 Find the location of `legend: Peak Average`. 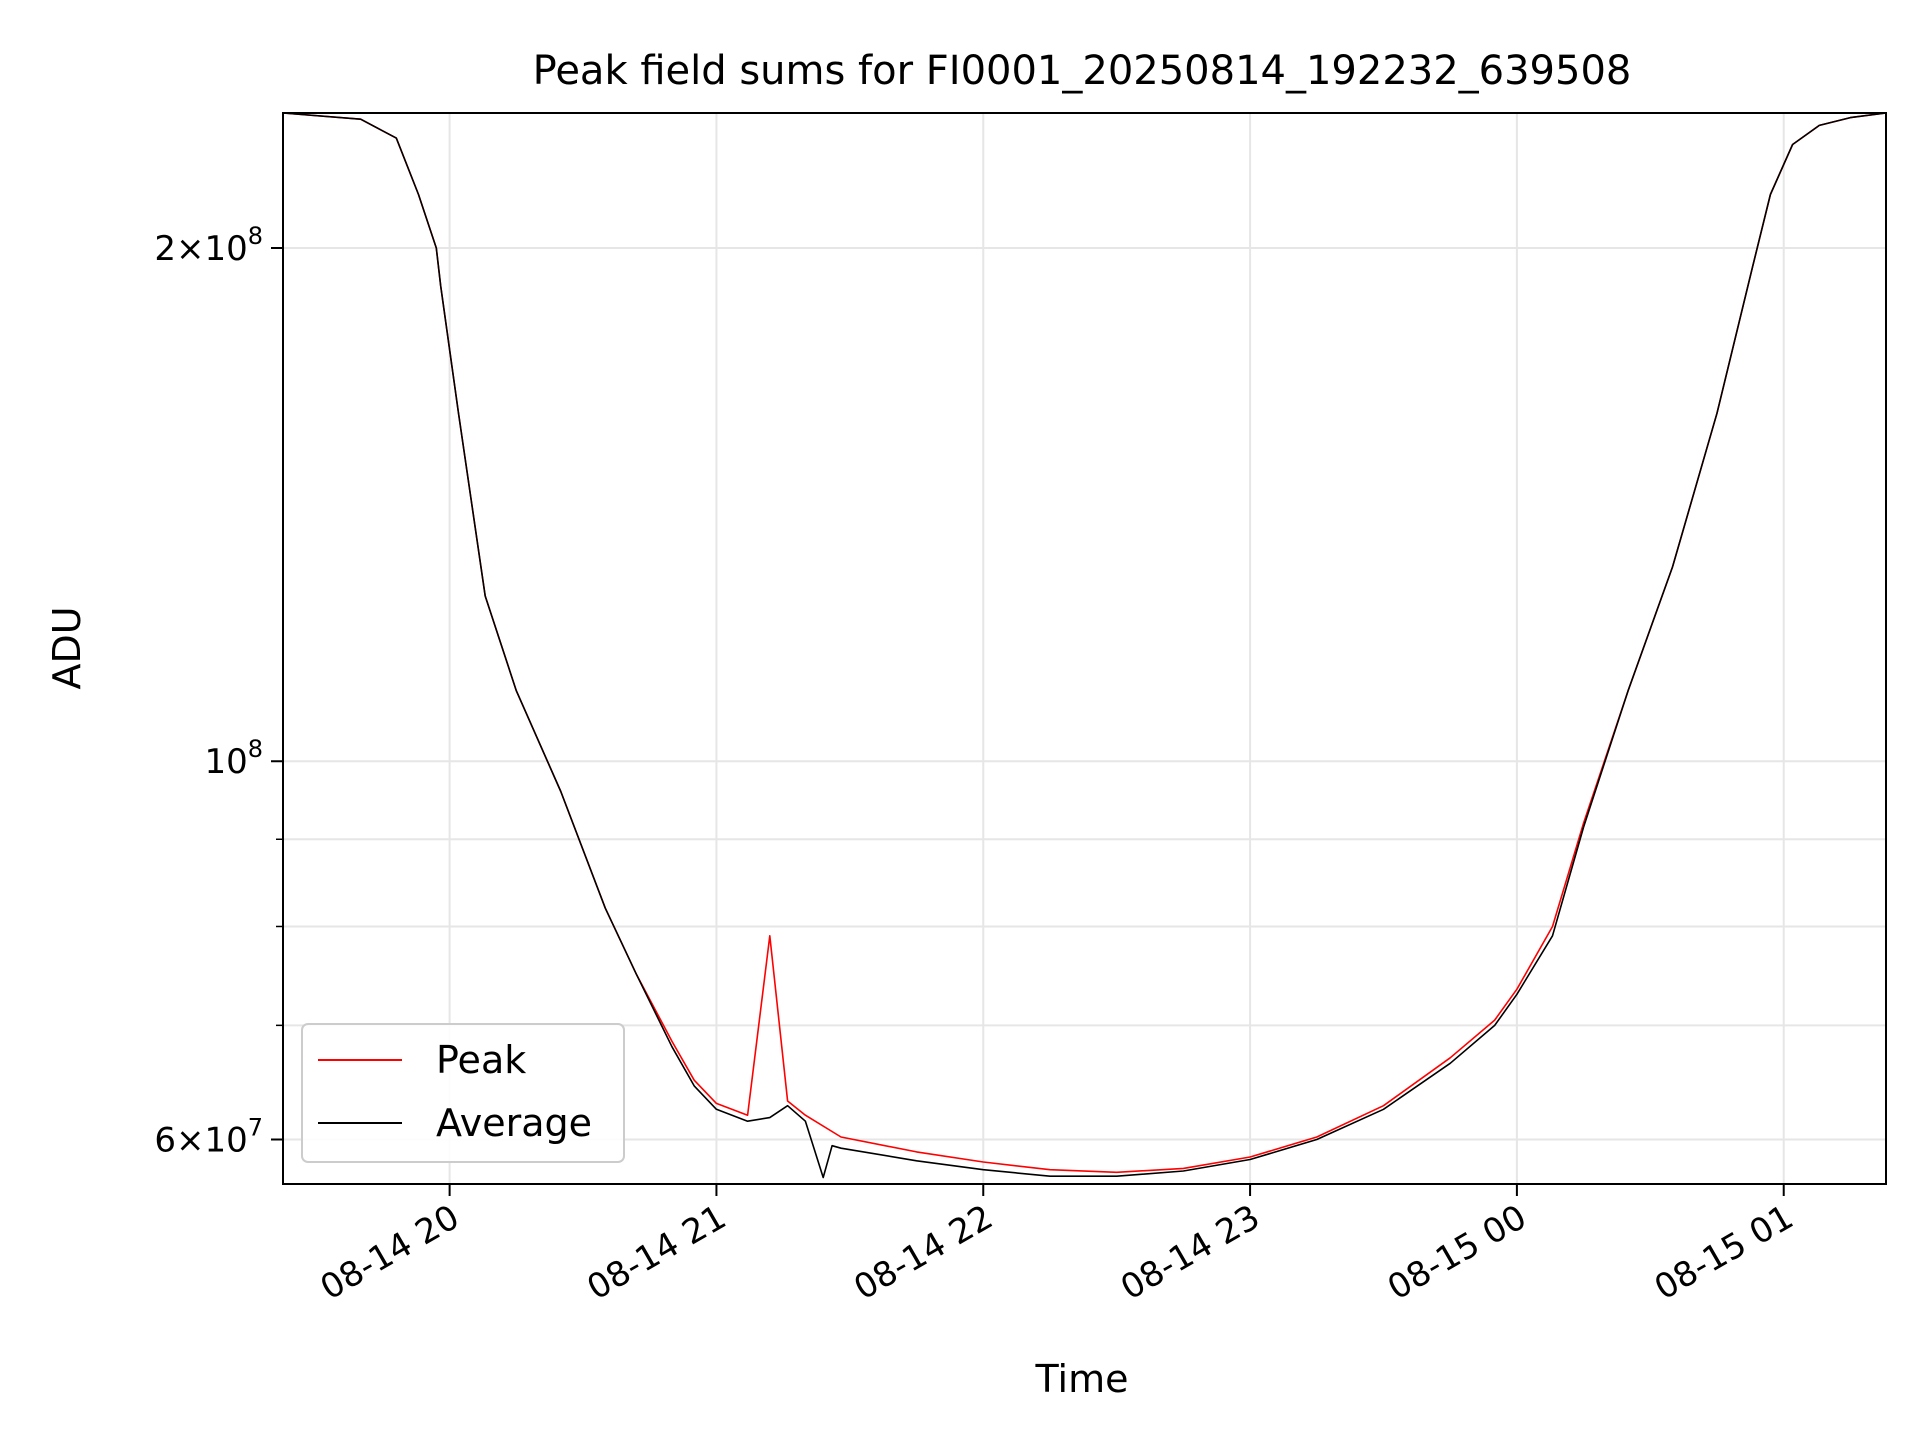

legend: Peak Average is located at coordinates (463, 1093).